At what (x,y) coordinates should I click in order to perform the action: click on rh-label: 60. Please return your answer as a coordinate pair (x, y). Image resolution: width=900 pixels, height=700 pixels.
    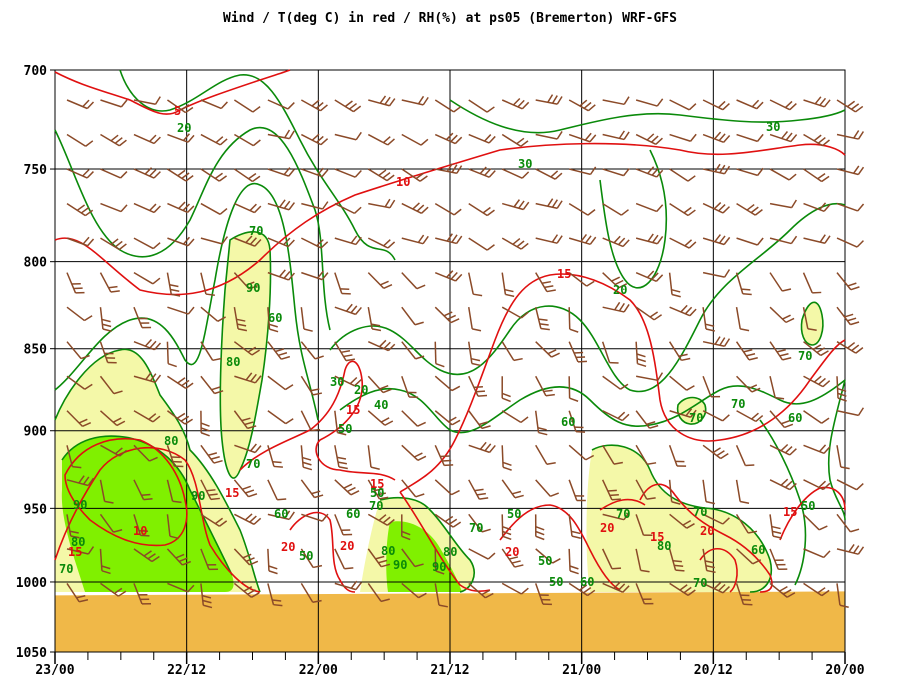
    Looking at the image, I should click on (587, 582).